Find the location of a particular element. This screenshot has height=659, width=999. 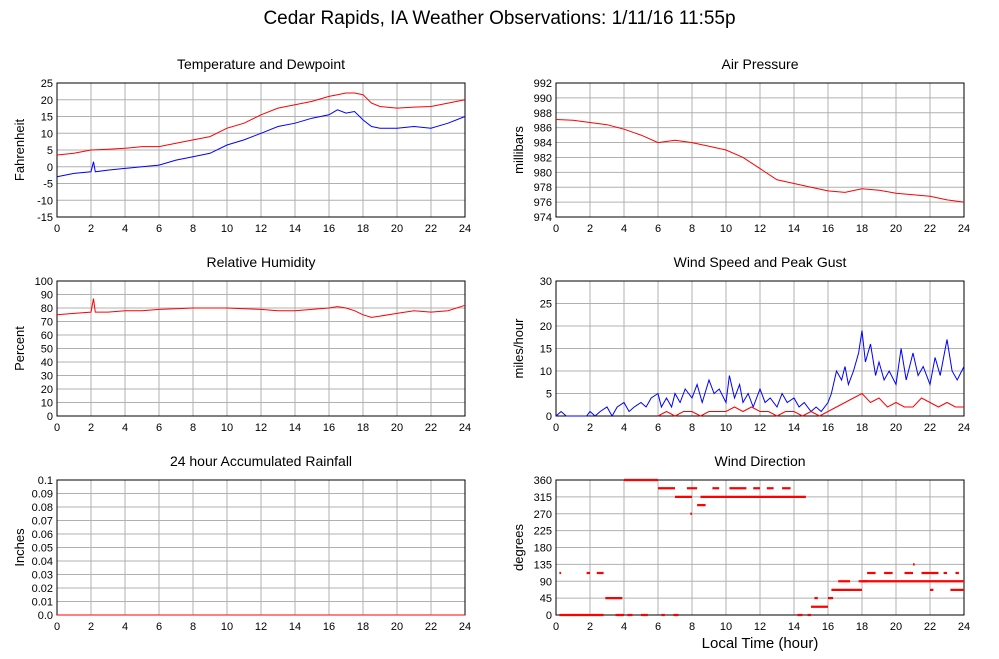

temp-x-tick-label: 16 is located at coordinates (329, 229).